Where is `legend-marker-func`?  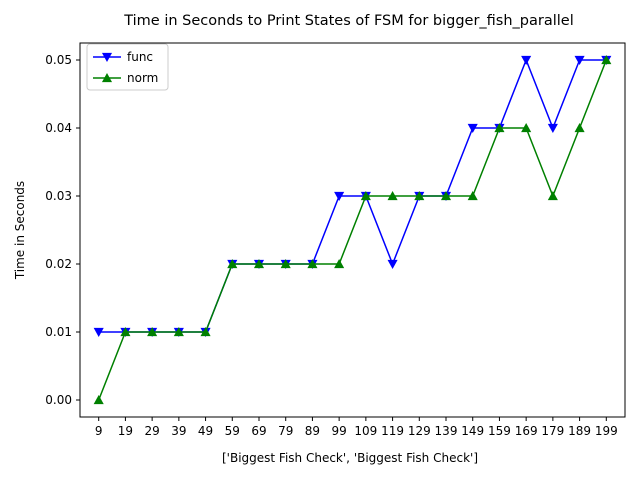
legend-marker-func is located at coordinates (107, 57).